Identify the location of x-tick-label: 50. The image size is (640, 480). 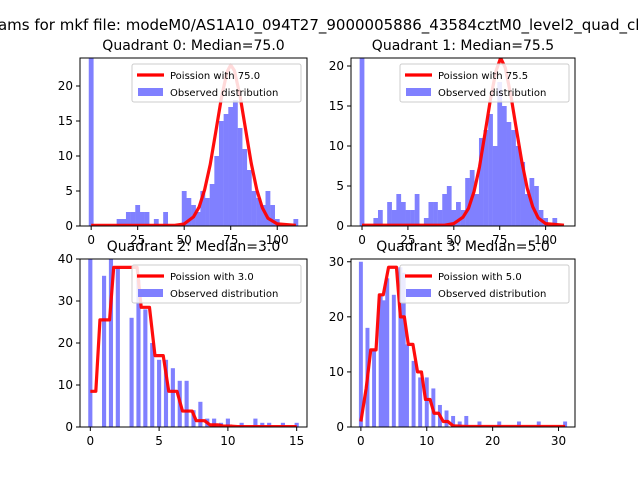
(184, 240).